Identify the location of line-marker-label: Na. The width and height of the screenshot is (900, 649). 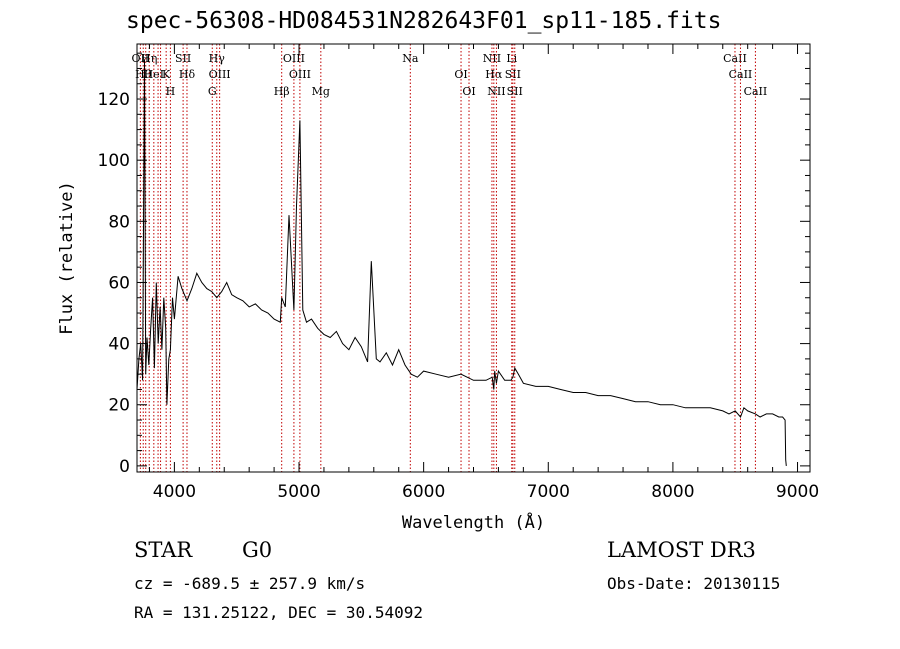
(410, 58).